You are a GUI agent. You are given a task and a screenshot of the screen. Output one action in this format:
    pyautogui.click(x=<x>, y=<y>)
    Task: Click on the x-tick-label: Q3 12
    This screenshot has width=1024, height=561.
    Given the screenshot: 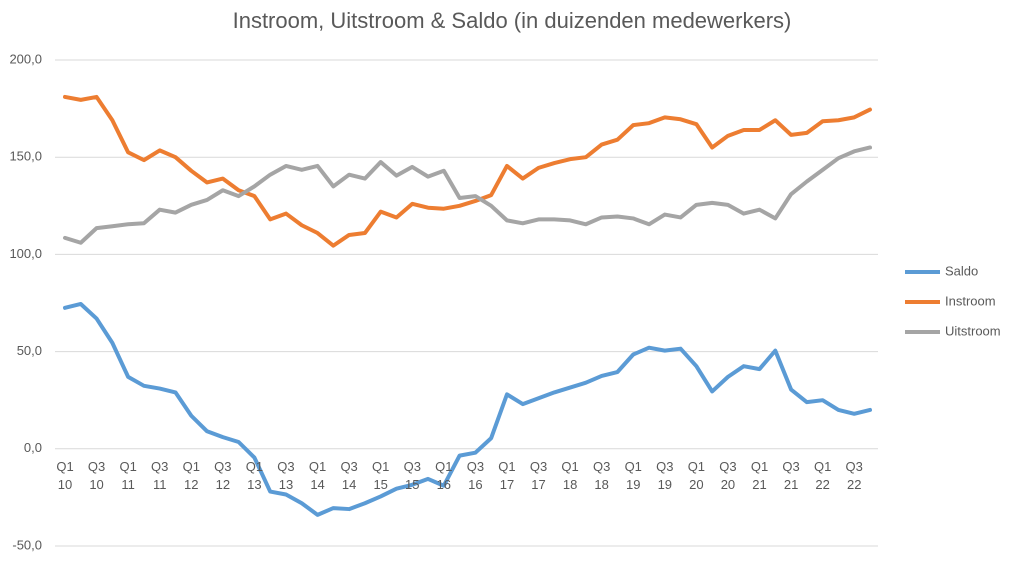 What is the action you would take?
    pyautogui.click(x=223, y=475)
    